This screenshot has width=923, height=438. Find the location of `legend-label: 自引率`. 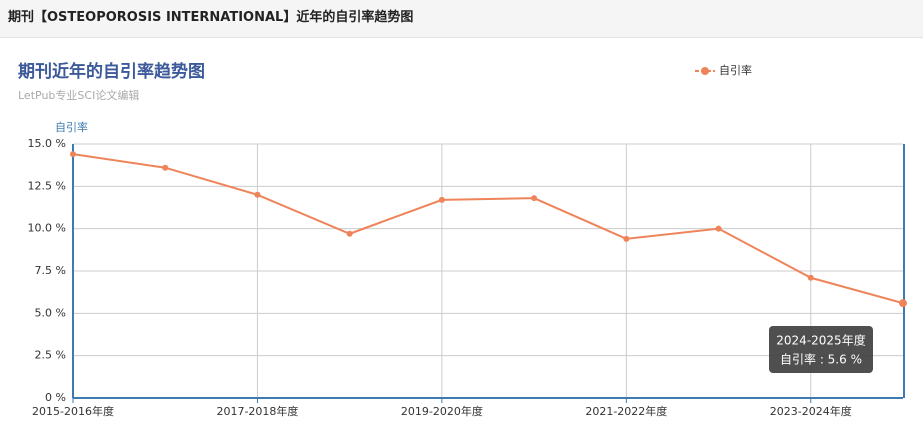

legend-label: 自引率 is located at coordinates (735, 70).